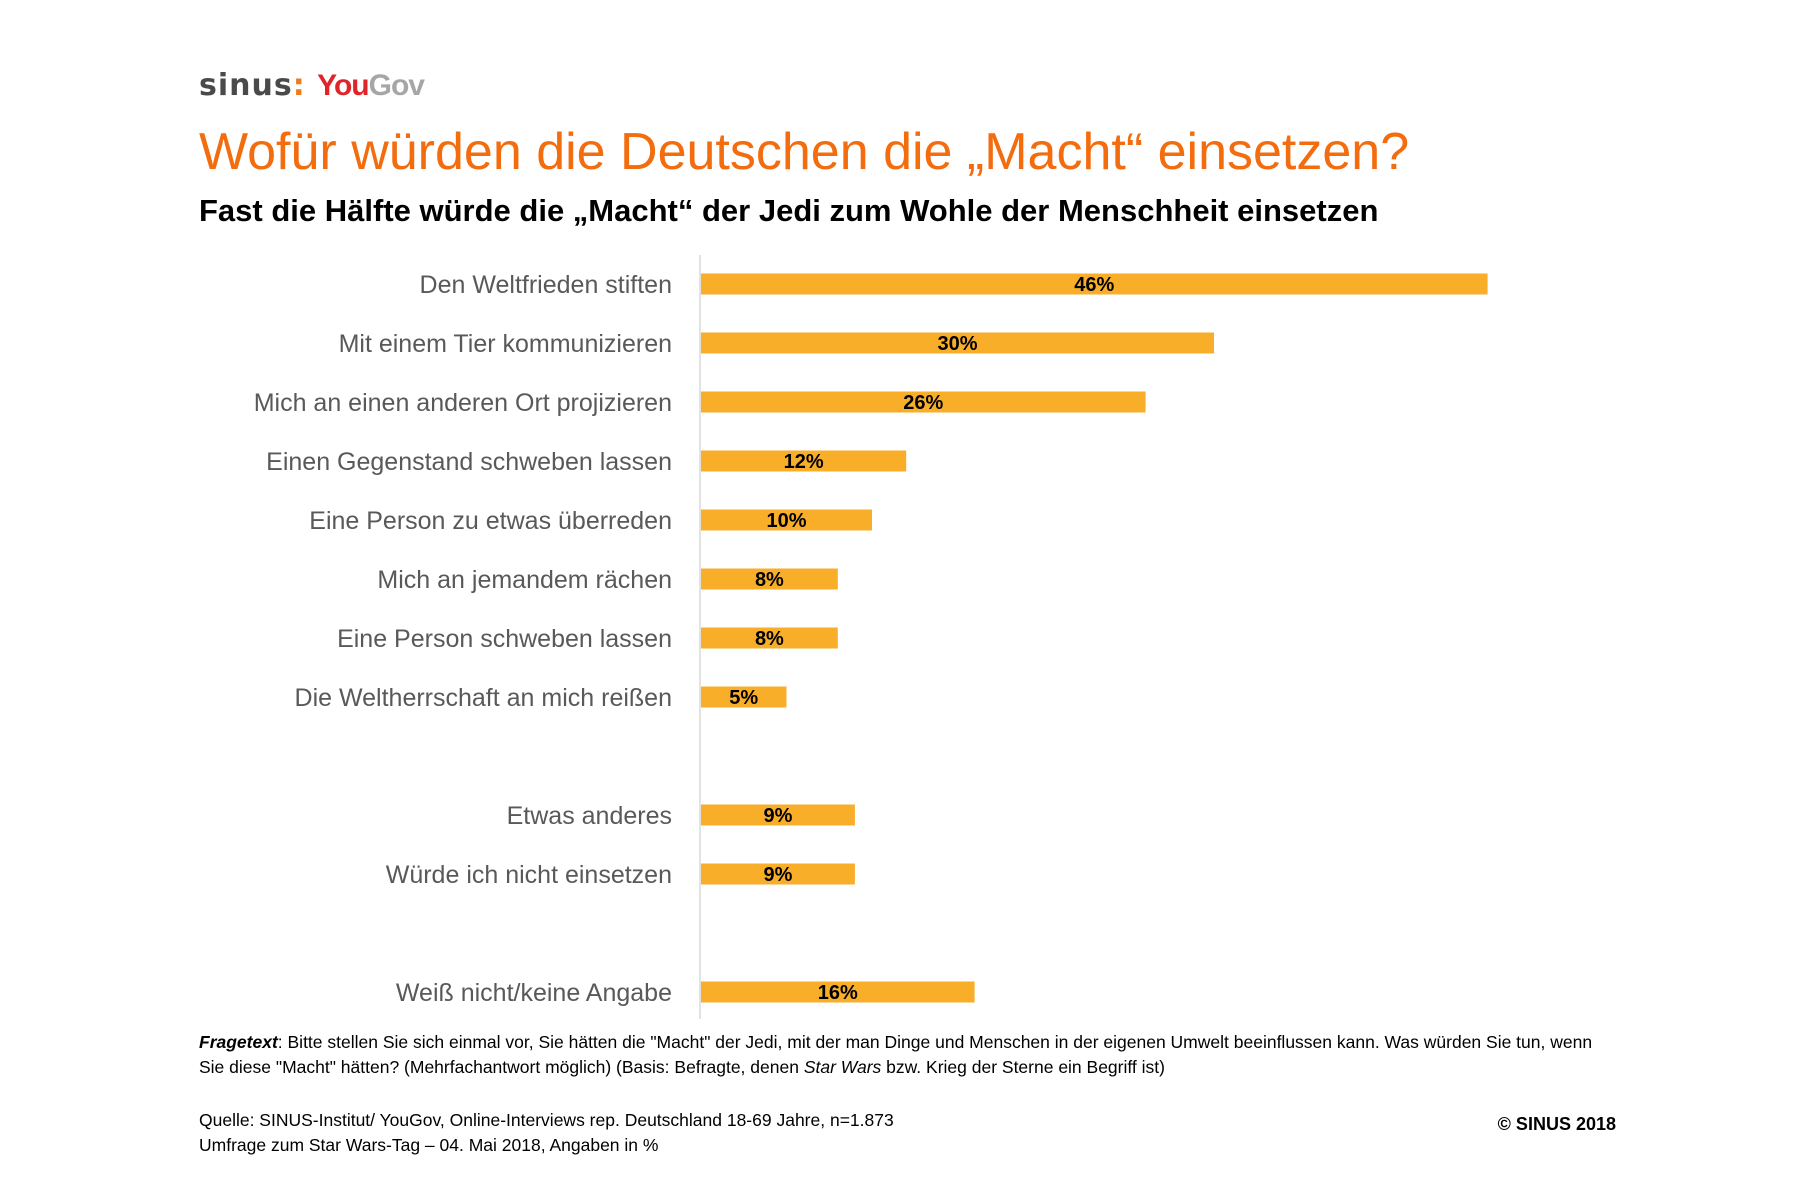 This screenshot has width=1800, height=1200. I want to click on data-label: 26%, so click(923, 403).